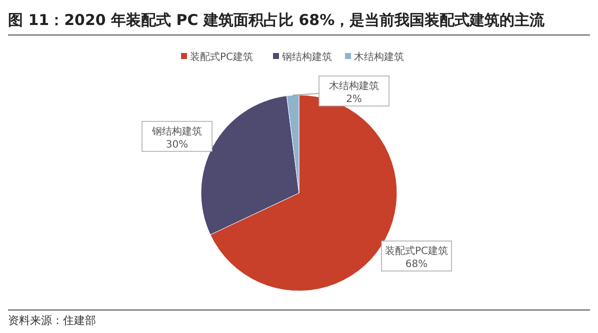 This screenshot has height=333, width=598. Describe the element at coordinates (277, 20) in the screenshot. I see `chart-title: 图 11：2020 年装配式 PC 建筑面积占比 68%，是当前我国装配式建筑的主流` at that location.